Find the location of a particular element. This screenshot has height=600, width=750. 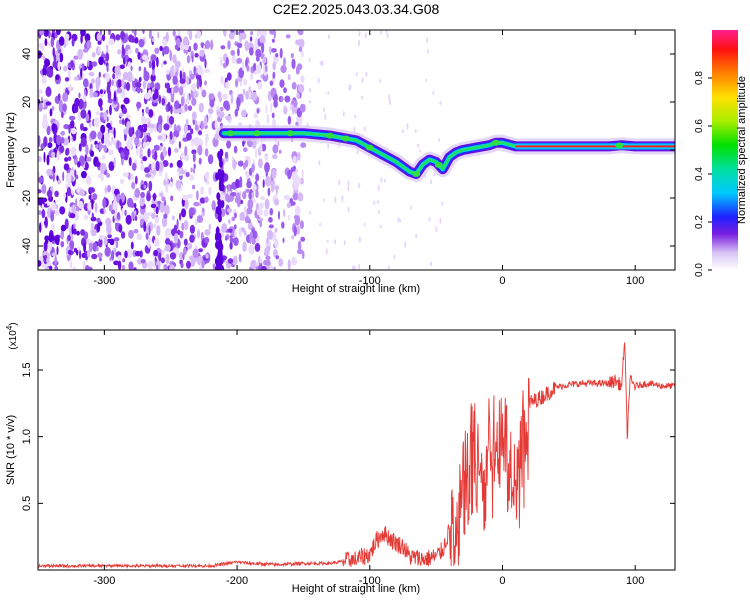

colorbar-tick-label: 0.4 is located at coordinates (699, 174).